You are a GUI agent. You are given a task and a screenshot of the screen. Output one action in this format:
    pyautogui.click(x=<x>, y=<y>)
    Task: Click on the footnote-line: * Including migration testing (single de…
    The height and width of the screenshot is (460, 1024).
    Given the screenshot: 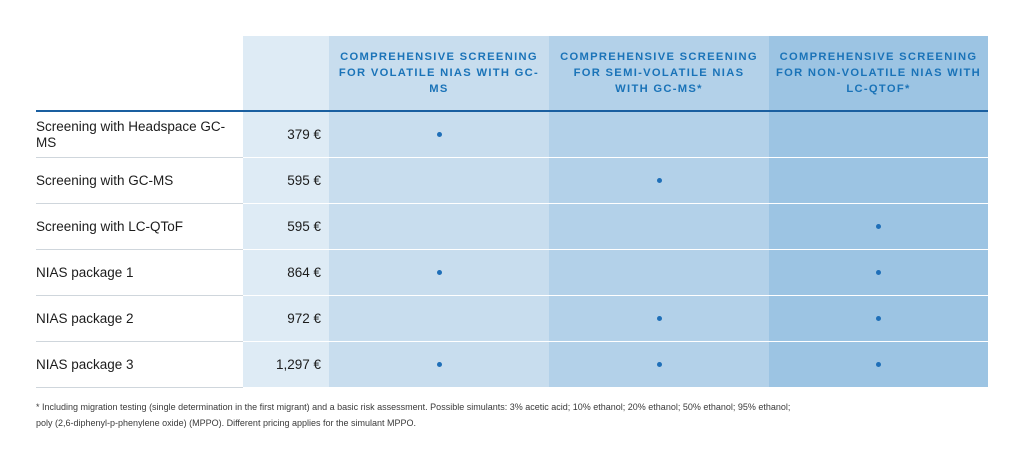 What is the action you would take?
    pyautogui.click(x=413, y=407)
    